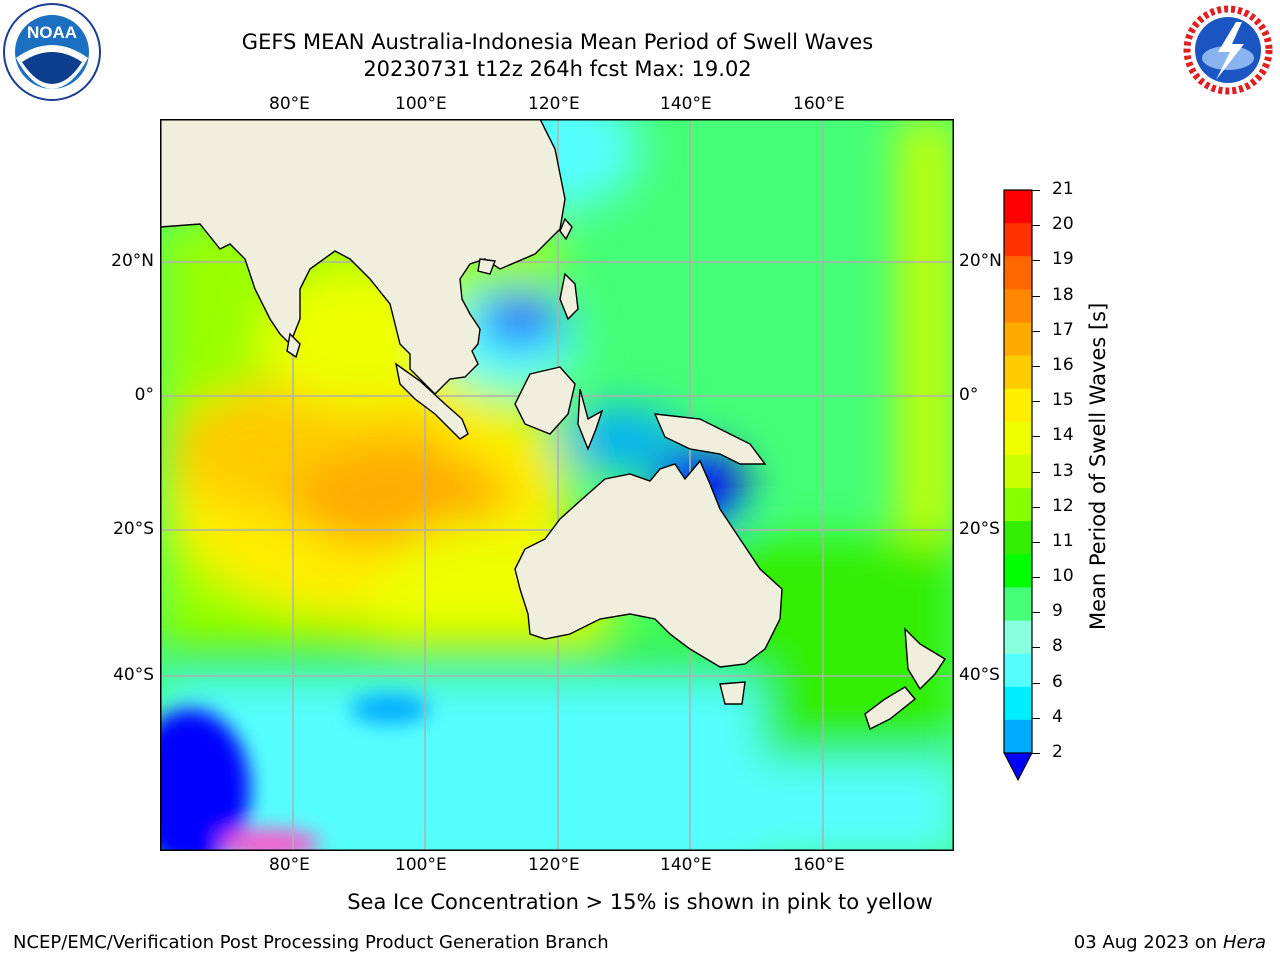 The image size is (1280, 960). Describe the element at coordinates (648, 563) in the screenshot. I see `australia` at that location.